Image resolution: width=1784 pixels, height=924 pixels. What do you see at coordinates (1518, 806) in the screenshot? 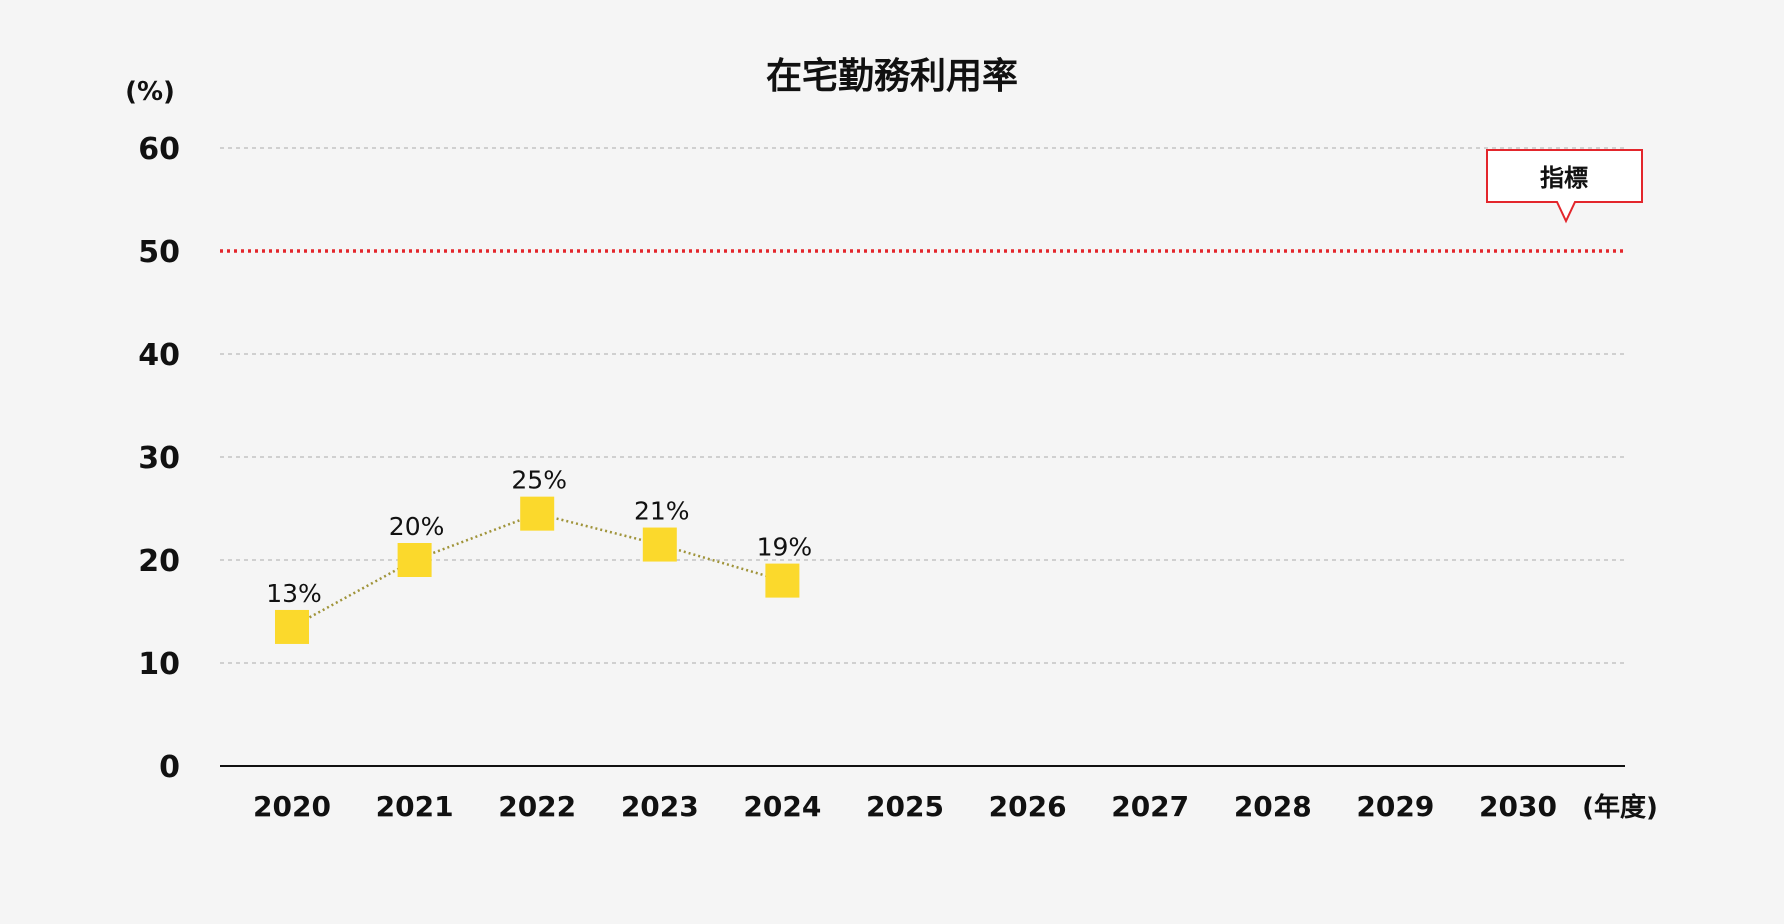
I see `x-tick-label: 2030` at bounding box center [1518, 806].